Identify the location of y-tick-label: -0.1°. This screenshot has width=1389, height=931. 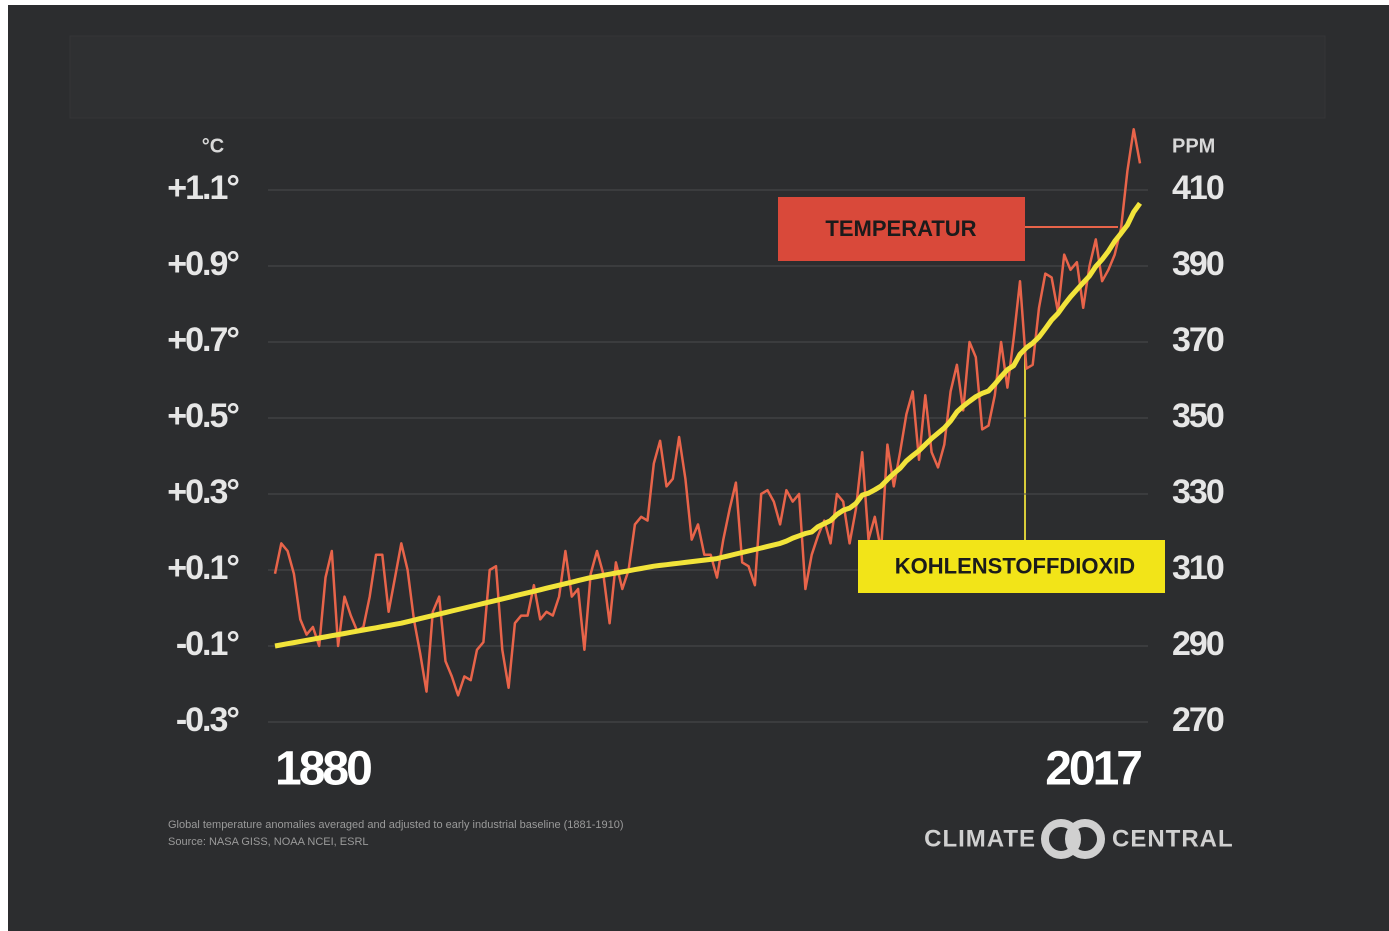
(208, 644).